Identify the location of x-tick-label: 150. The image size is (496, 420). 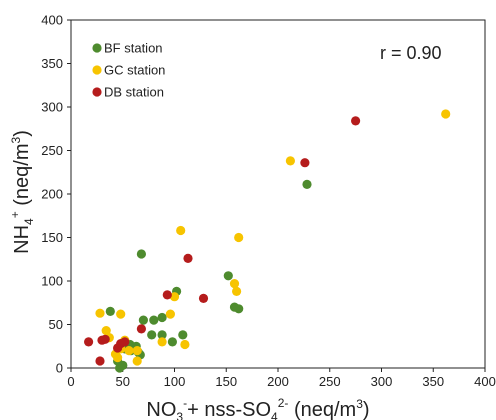
(226, 381).